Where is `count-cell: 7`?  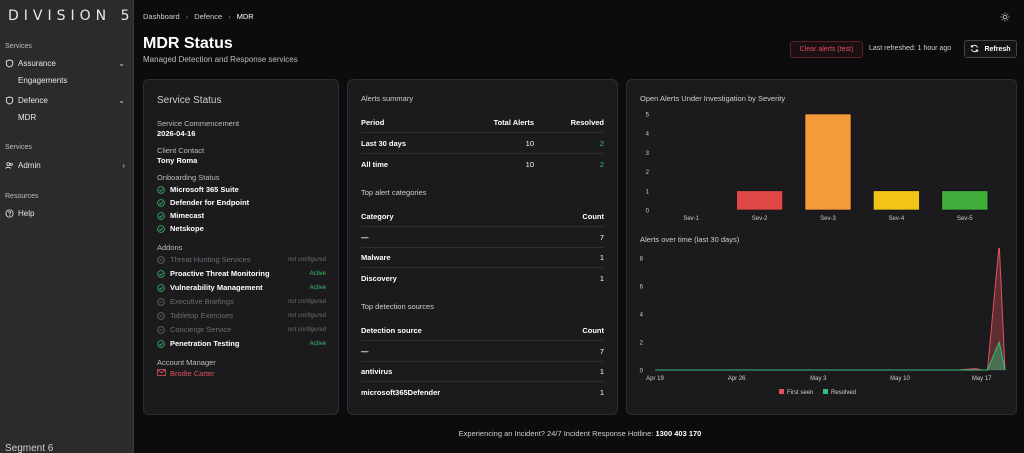
count-cell: 7 is located at coordinates (601, 237).